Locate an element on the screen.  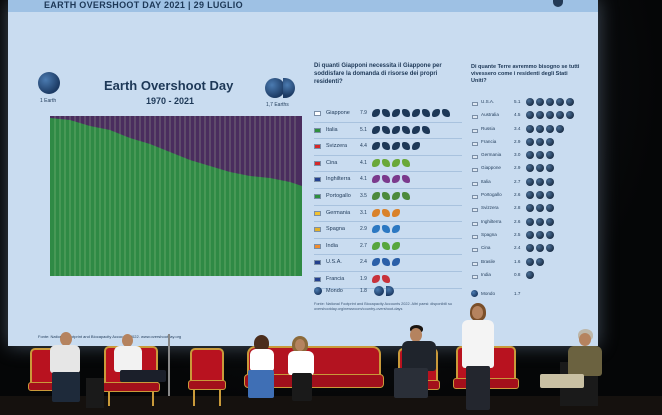
earth-country-value: 2.8 is located at coordinates (517, 208).